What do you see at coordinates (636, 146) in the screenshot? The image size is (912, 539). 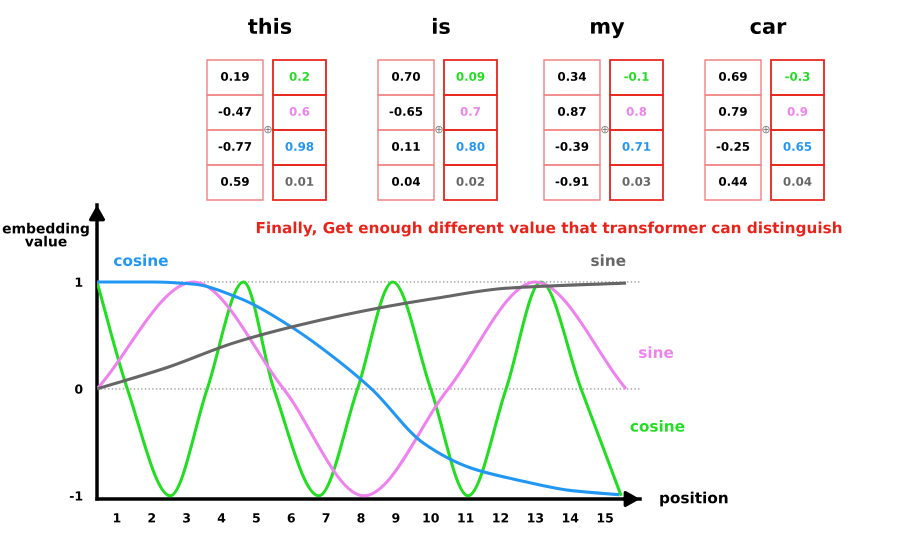 I see `text: 0.71` at bounding box center [636, 146].